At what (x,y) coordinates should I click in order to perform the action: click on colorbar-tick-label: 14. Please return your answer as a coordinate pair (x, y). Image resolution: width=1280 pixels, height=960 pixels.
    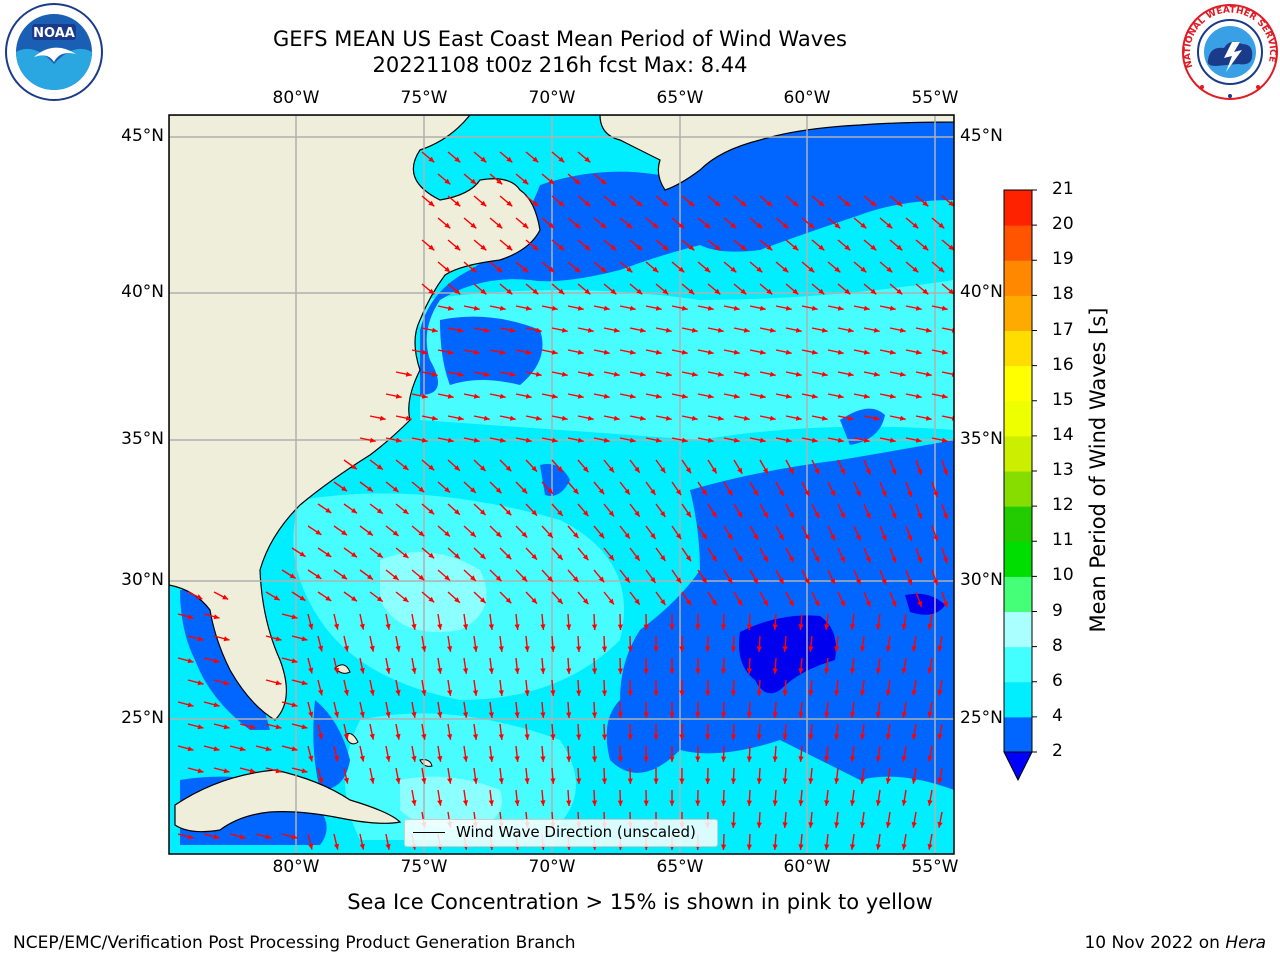
    Looking at the image, I should click on (1063, 434).